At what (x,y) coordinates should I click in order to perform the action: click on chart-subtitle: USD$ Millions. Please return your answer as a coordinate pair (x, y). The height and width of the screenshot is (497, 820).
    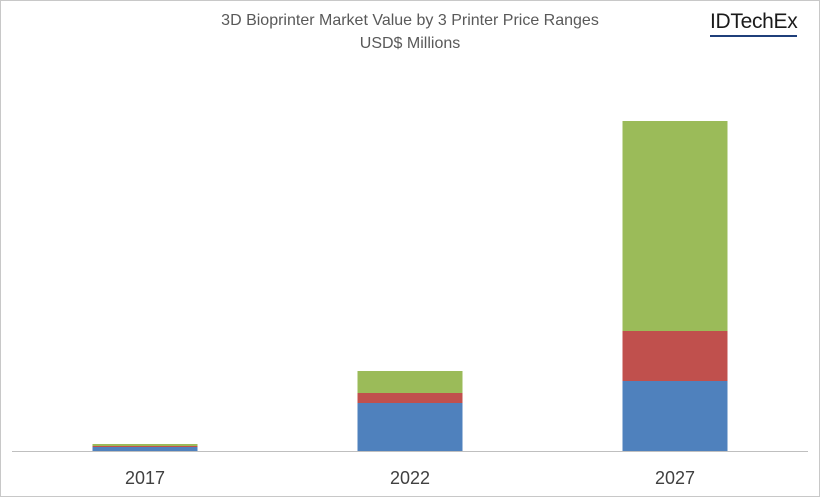
    Looking at the image, I should click on (410, 43).